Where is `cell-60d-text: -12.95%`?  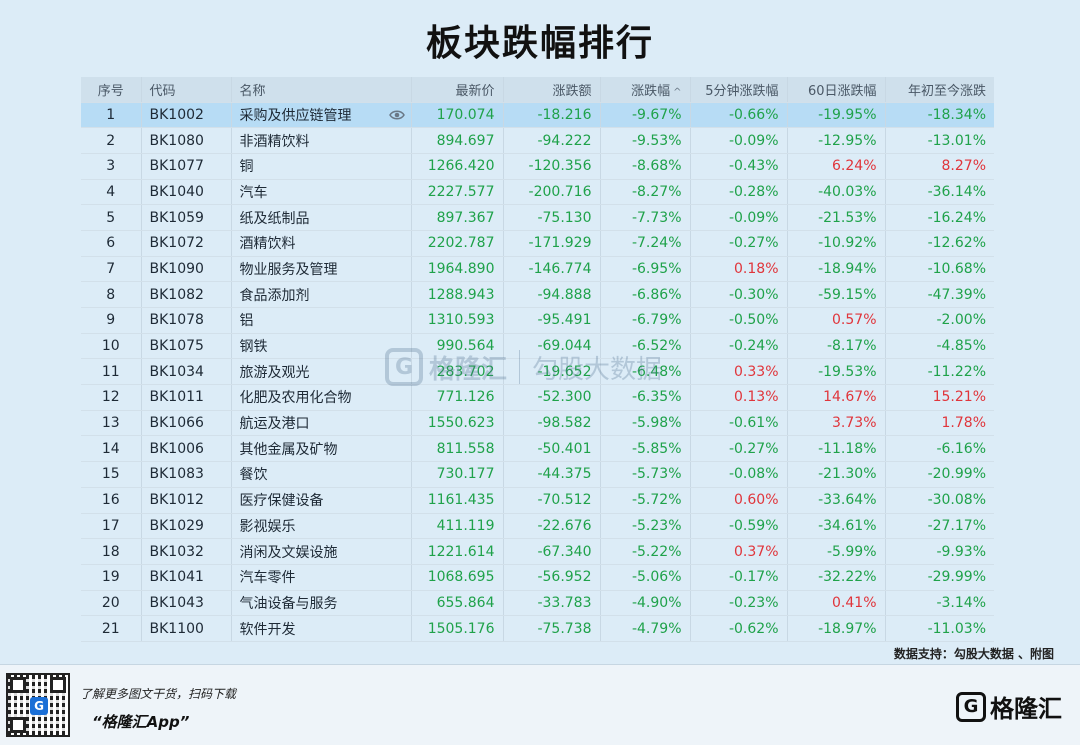 cell-60d-text: -12.95% is located at coordinates (847, 140).